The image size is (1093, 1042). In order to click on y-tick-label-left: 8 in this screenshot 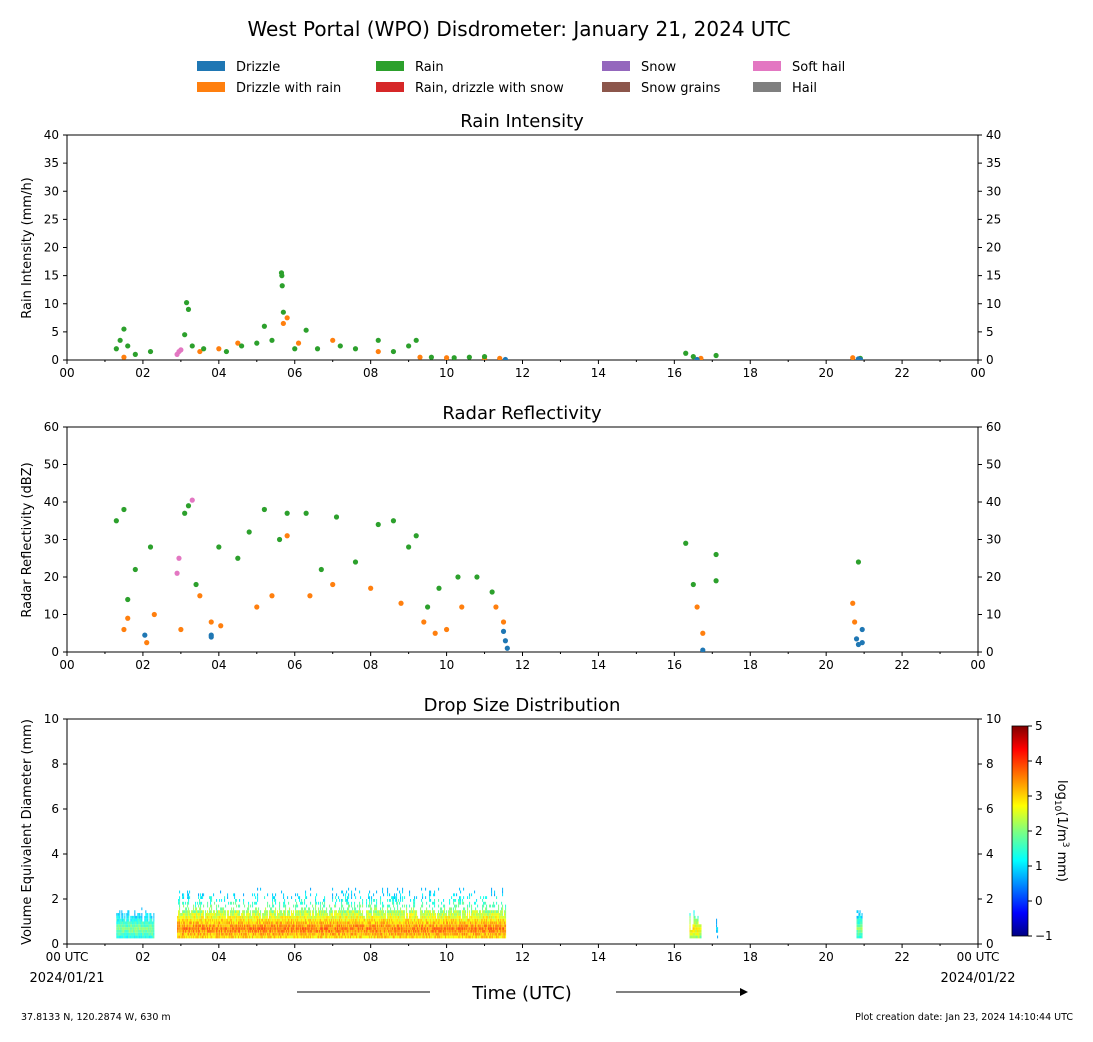, I will do `click(55, 764)`.